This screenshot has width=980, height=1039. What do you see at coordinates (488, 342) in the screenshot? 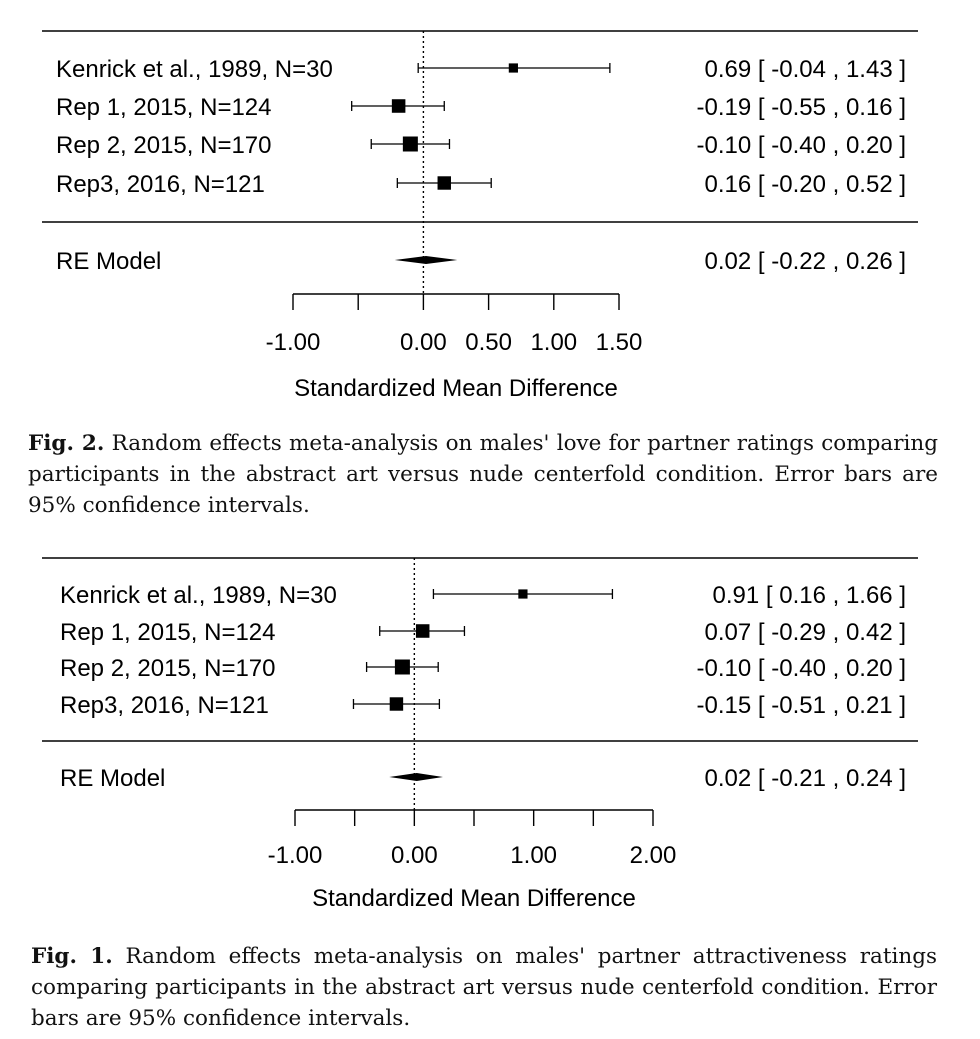
I see `x-tick-label: 0.50` at bounding box center [488, 342].